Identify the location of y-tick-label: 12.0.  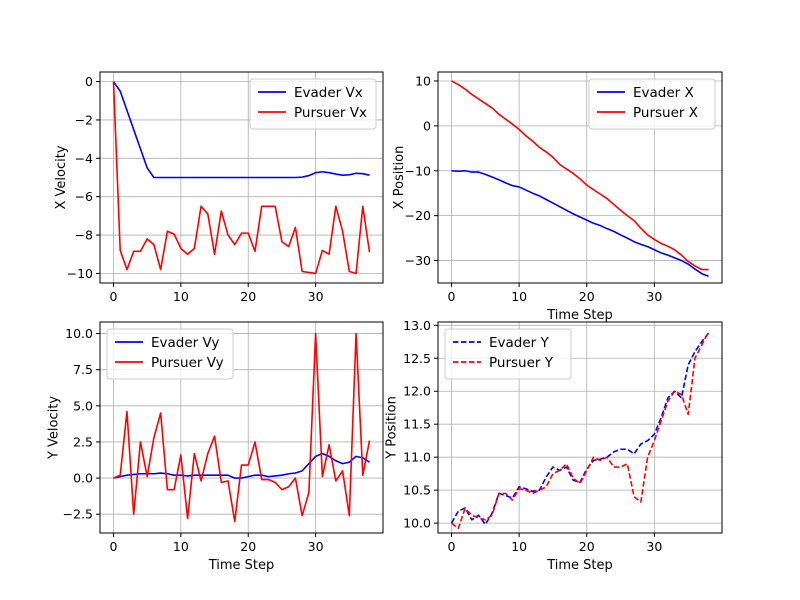
(417, 391).